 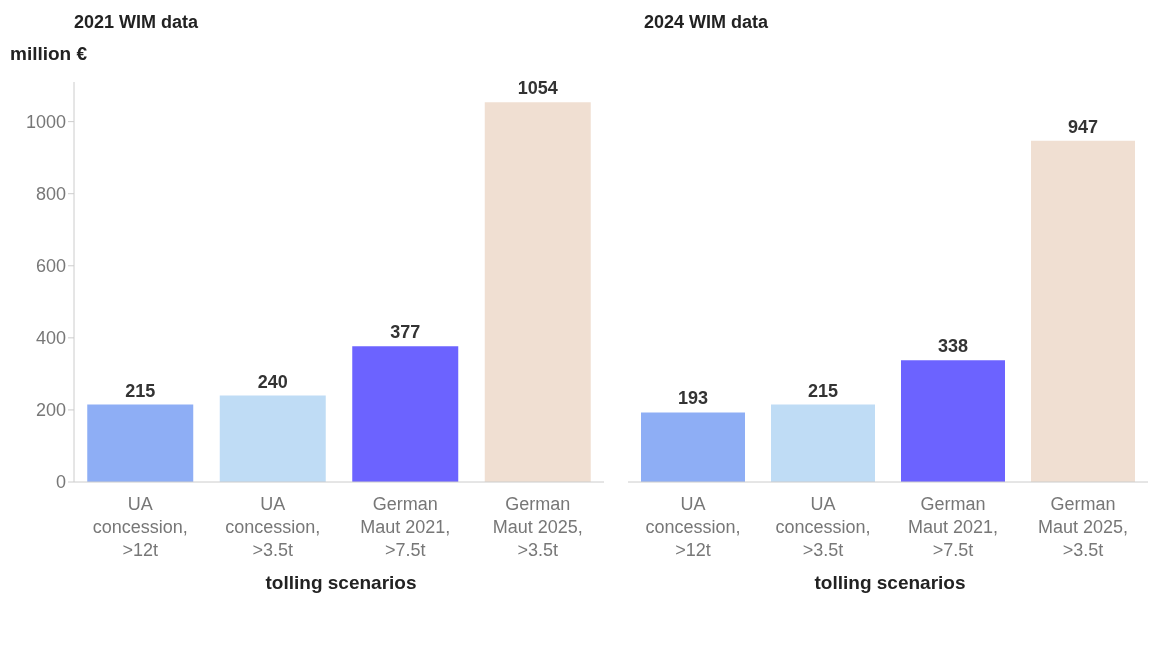 What do you see at coordinates (50, 338) in the screenshot?
I see `y-tick-label: 400` at bounding box center [50, 338].